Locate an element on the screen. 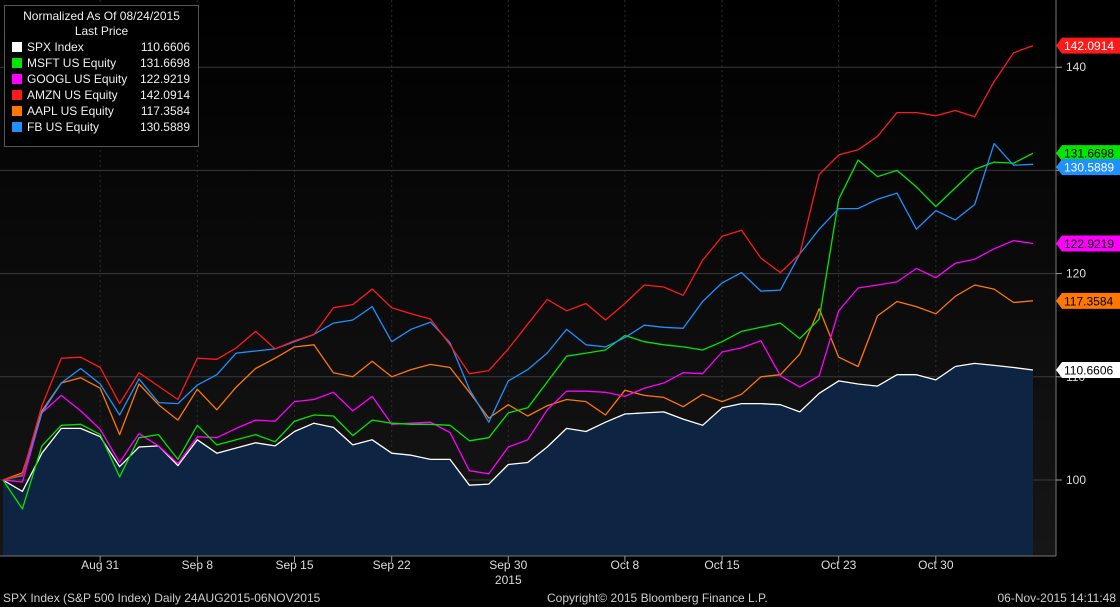 The height and width of the screenshot is (607, 1120). legend-entry: AAPL US Equity 117.3584 is located at coordinates (101, 111).